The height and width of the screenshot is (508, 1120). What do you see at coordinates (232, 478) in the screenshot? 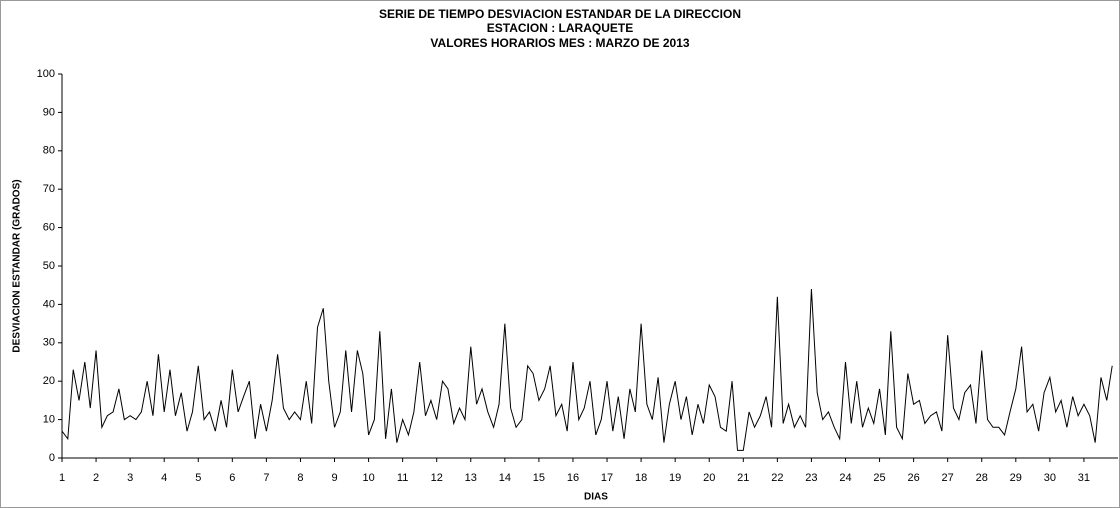
I see `x-tick-label: 6` at bounding box center [232, 478].